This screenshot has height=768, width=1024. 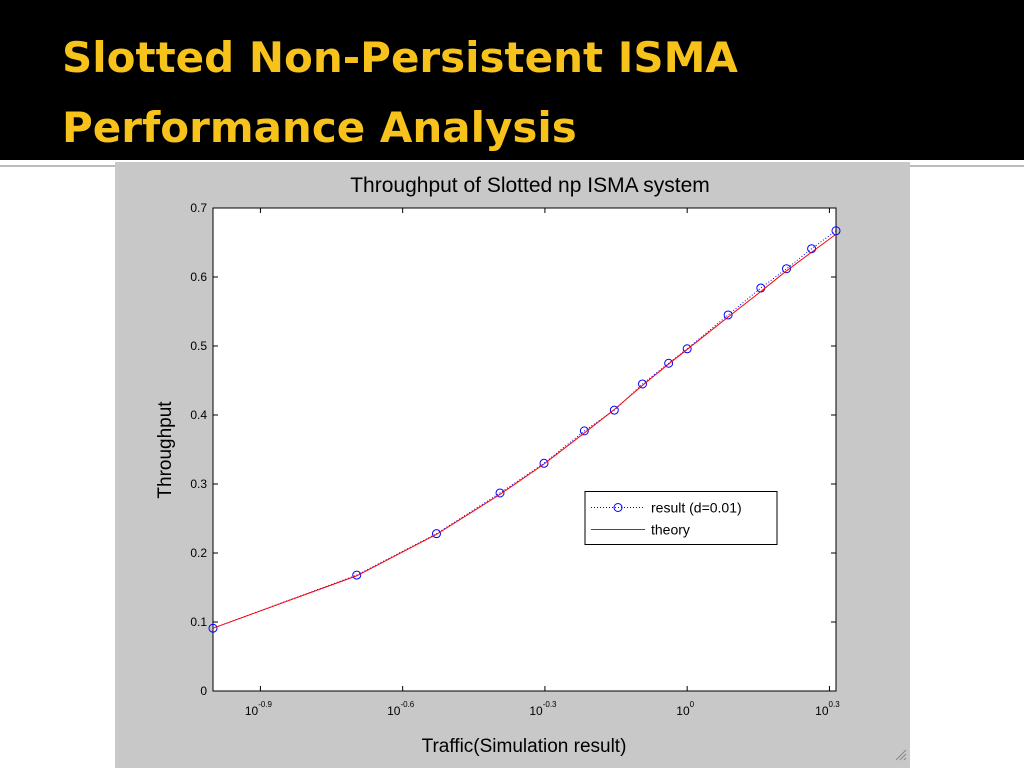 I want to click on x-tick-label: 100, so click(x=685, y=709).